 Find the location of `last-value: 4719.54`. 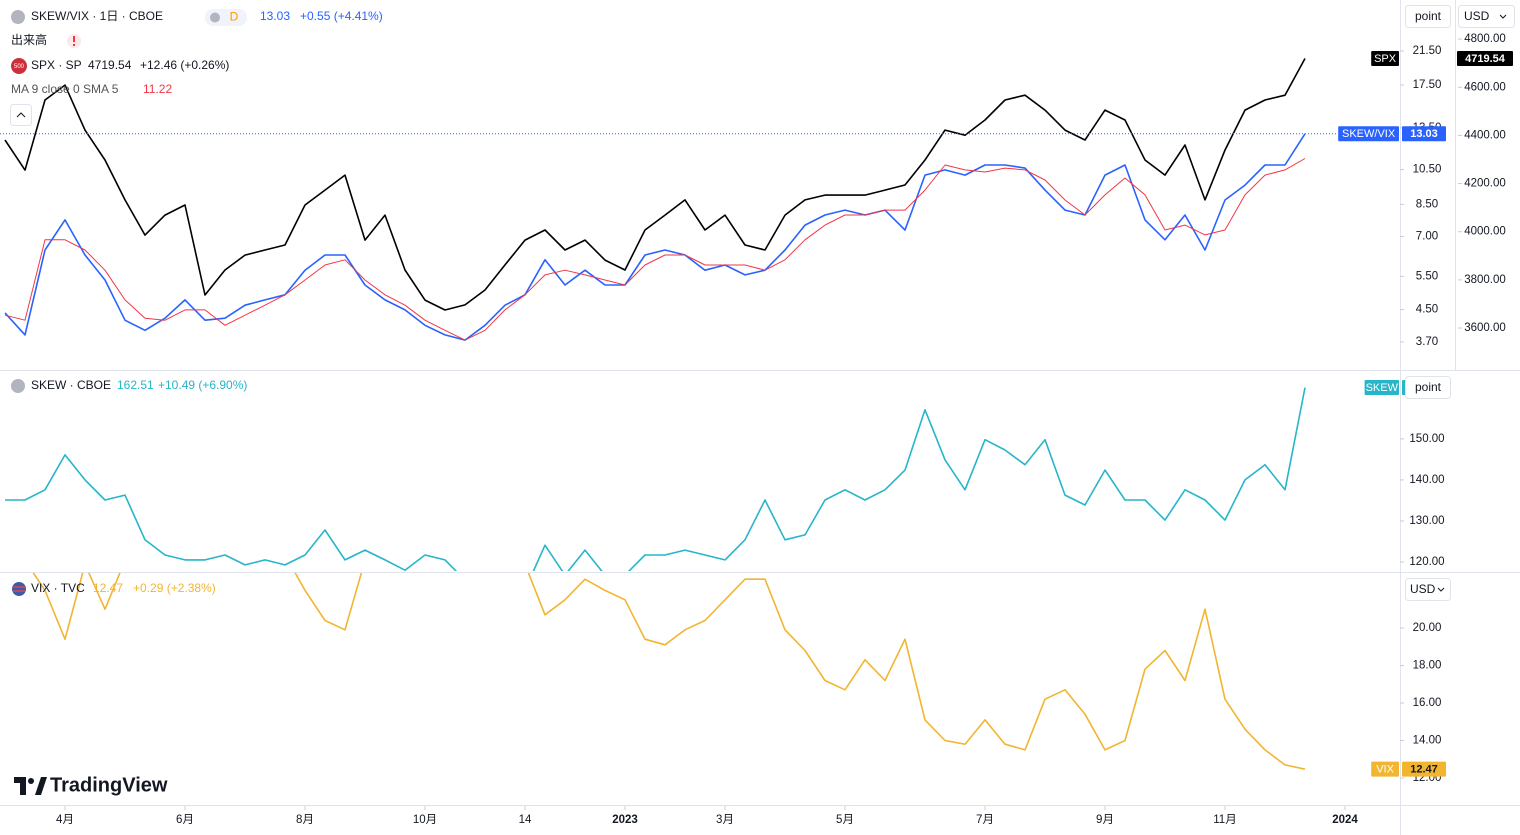

last-value: 4719.54 is located at coordinates (110, 65).